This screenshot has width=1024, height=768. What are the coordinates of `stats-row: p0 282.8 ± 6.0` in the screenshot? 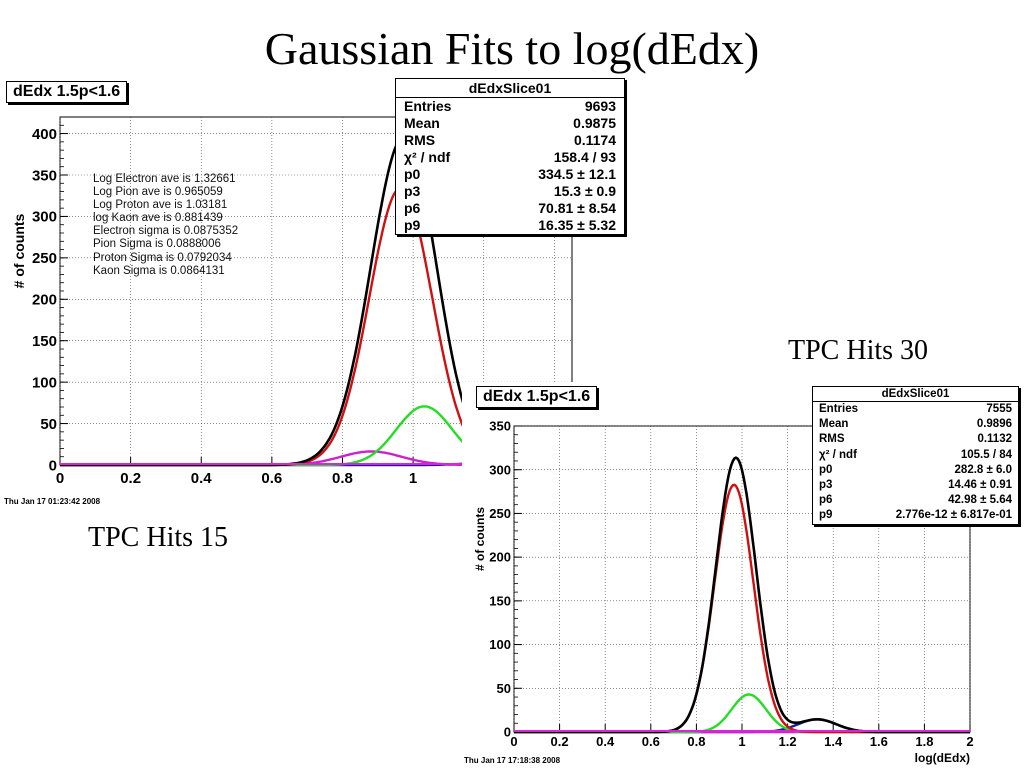 It's located at (915, 470).